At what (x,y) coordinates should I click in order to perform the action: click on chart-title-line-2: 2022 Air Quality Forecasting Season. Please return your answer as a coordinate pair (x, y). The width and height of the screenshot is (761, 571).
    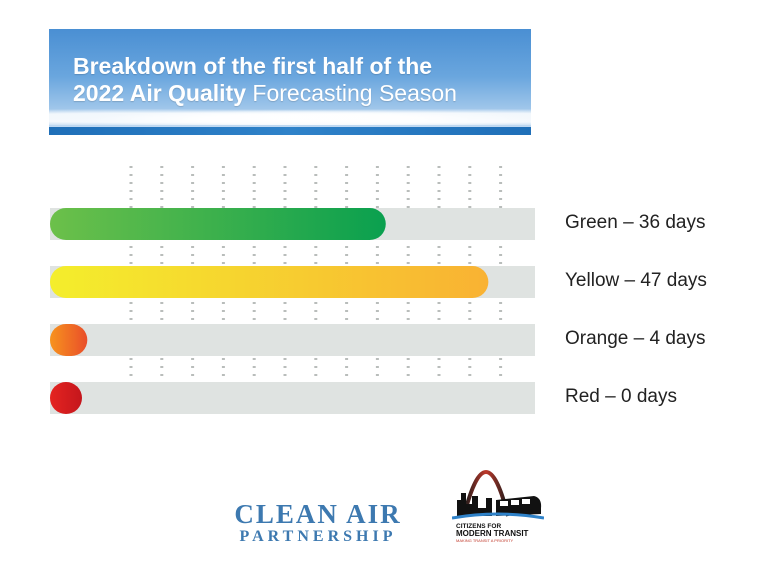
    Looking at the image, I should click on (265, 93).